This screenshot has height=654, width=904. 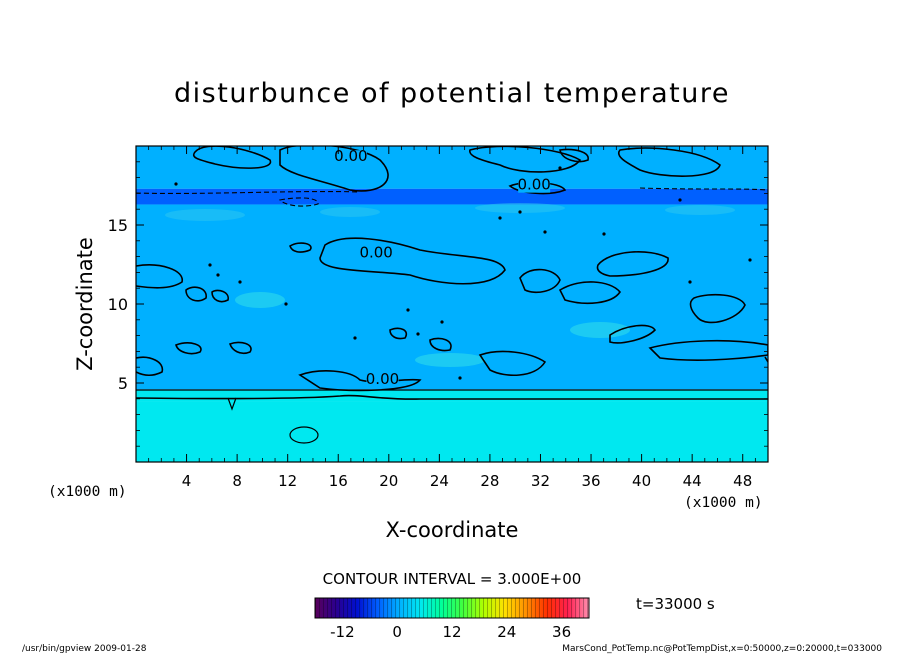 What do you see at coordinates (723, 503) in the screenshot?
I see `x-unit-label: (x1000 m)` at bounding box center [723, 503].